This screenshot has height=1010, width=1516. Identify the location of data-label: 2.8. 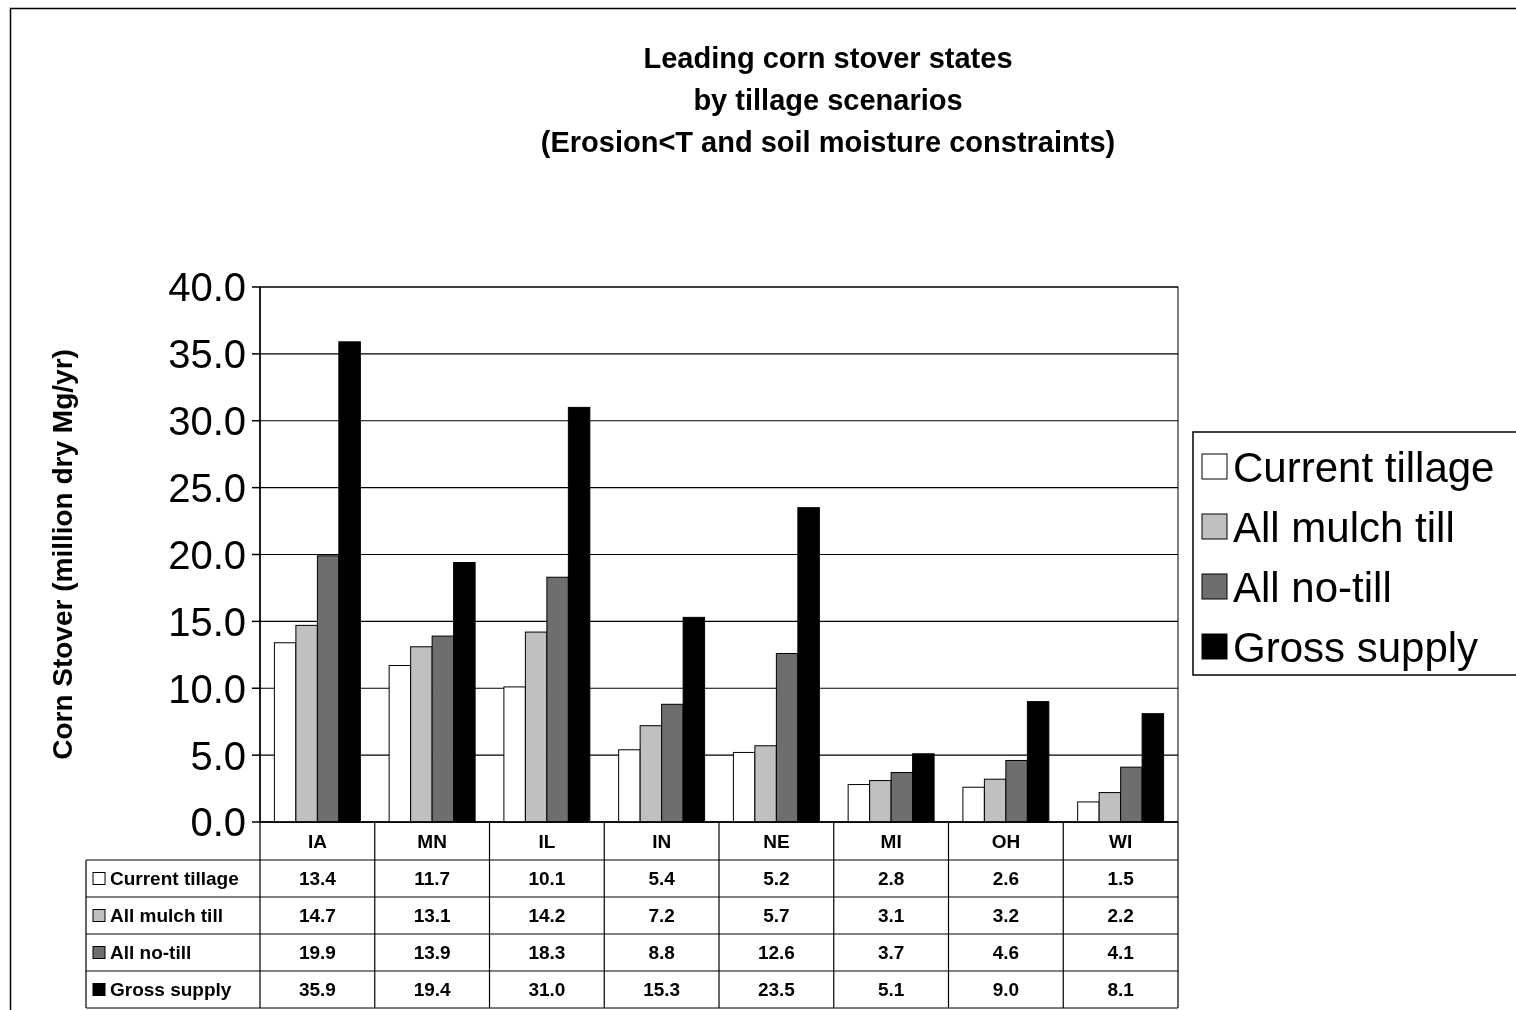
(891, 879).